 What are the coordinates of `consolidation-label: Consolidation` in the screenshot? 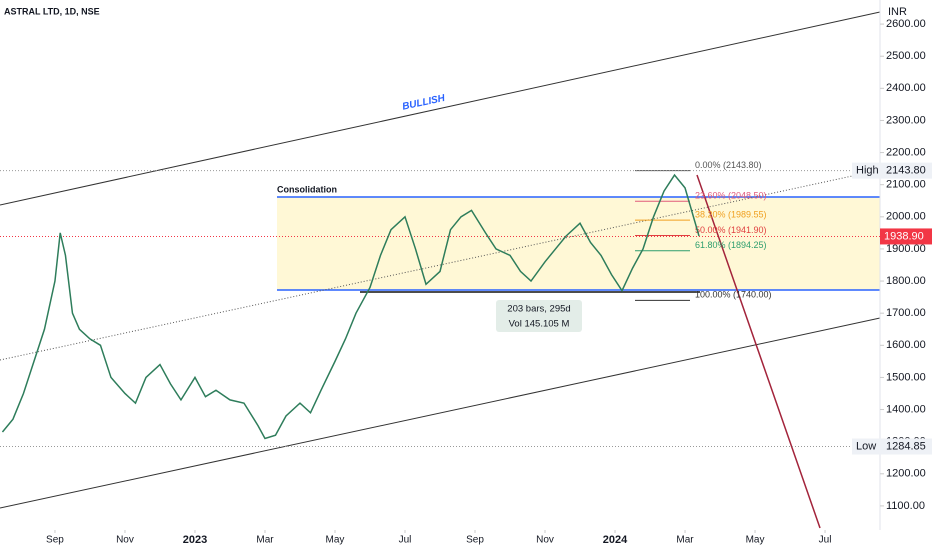 It's located at (307, 189).